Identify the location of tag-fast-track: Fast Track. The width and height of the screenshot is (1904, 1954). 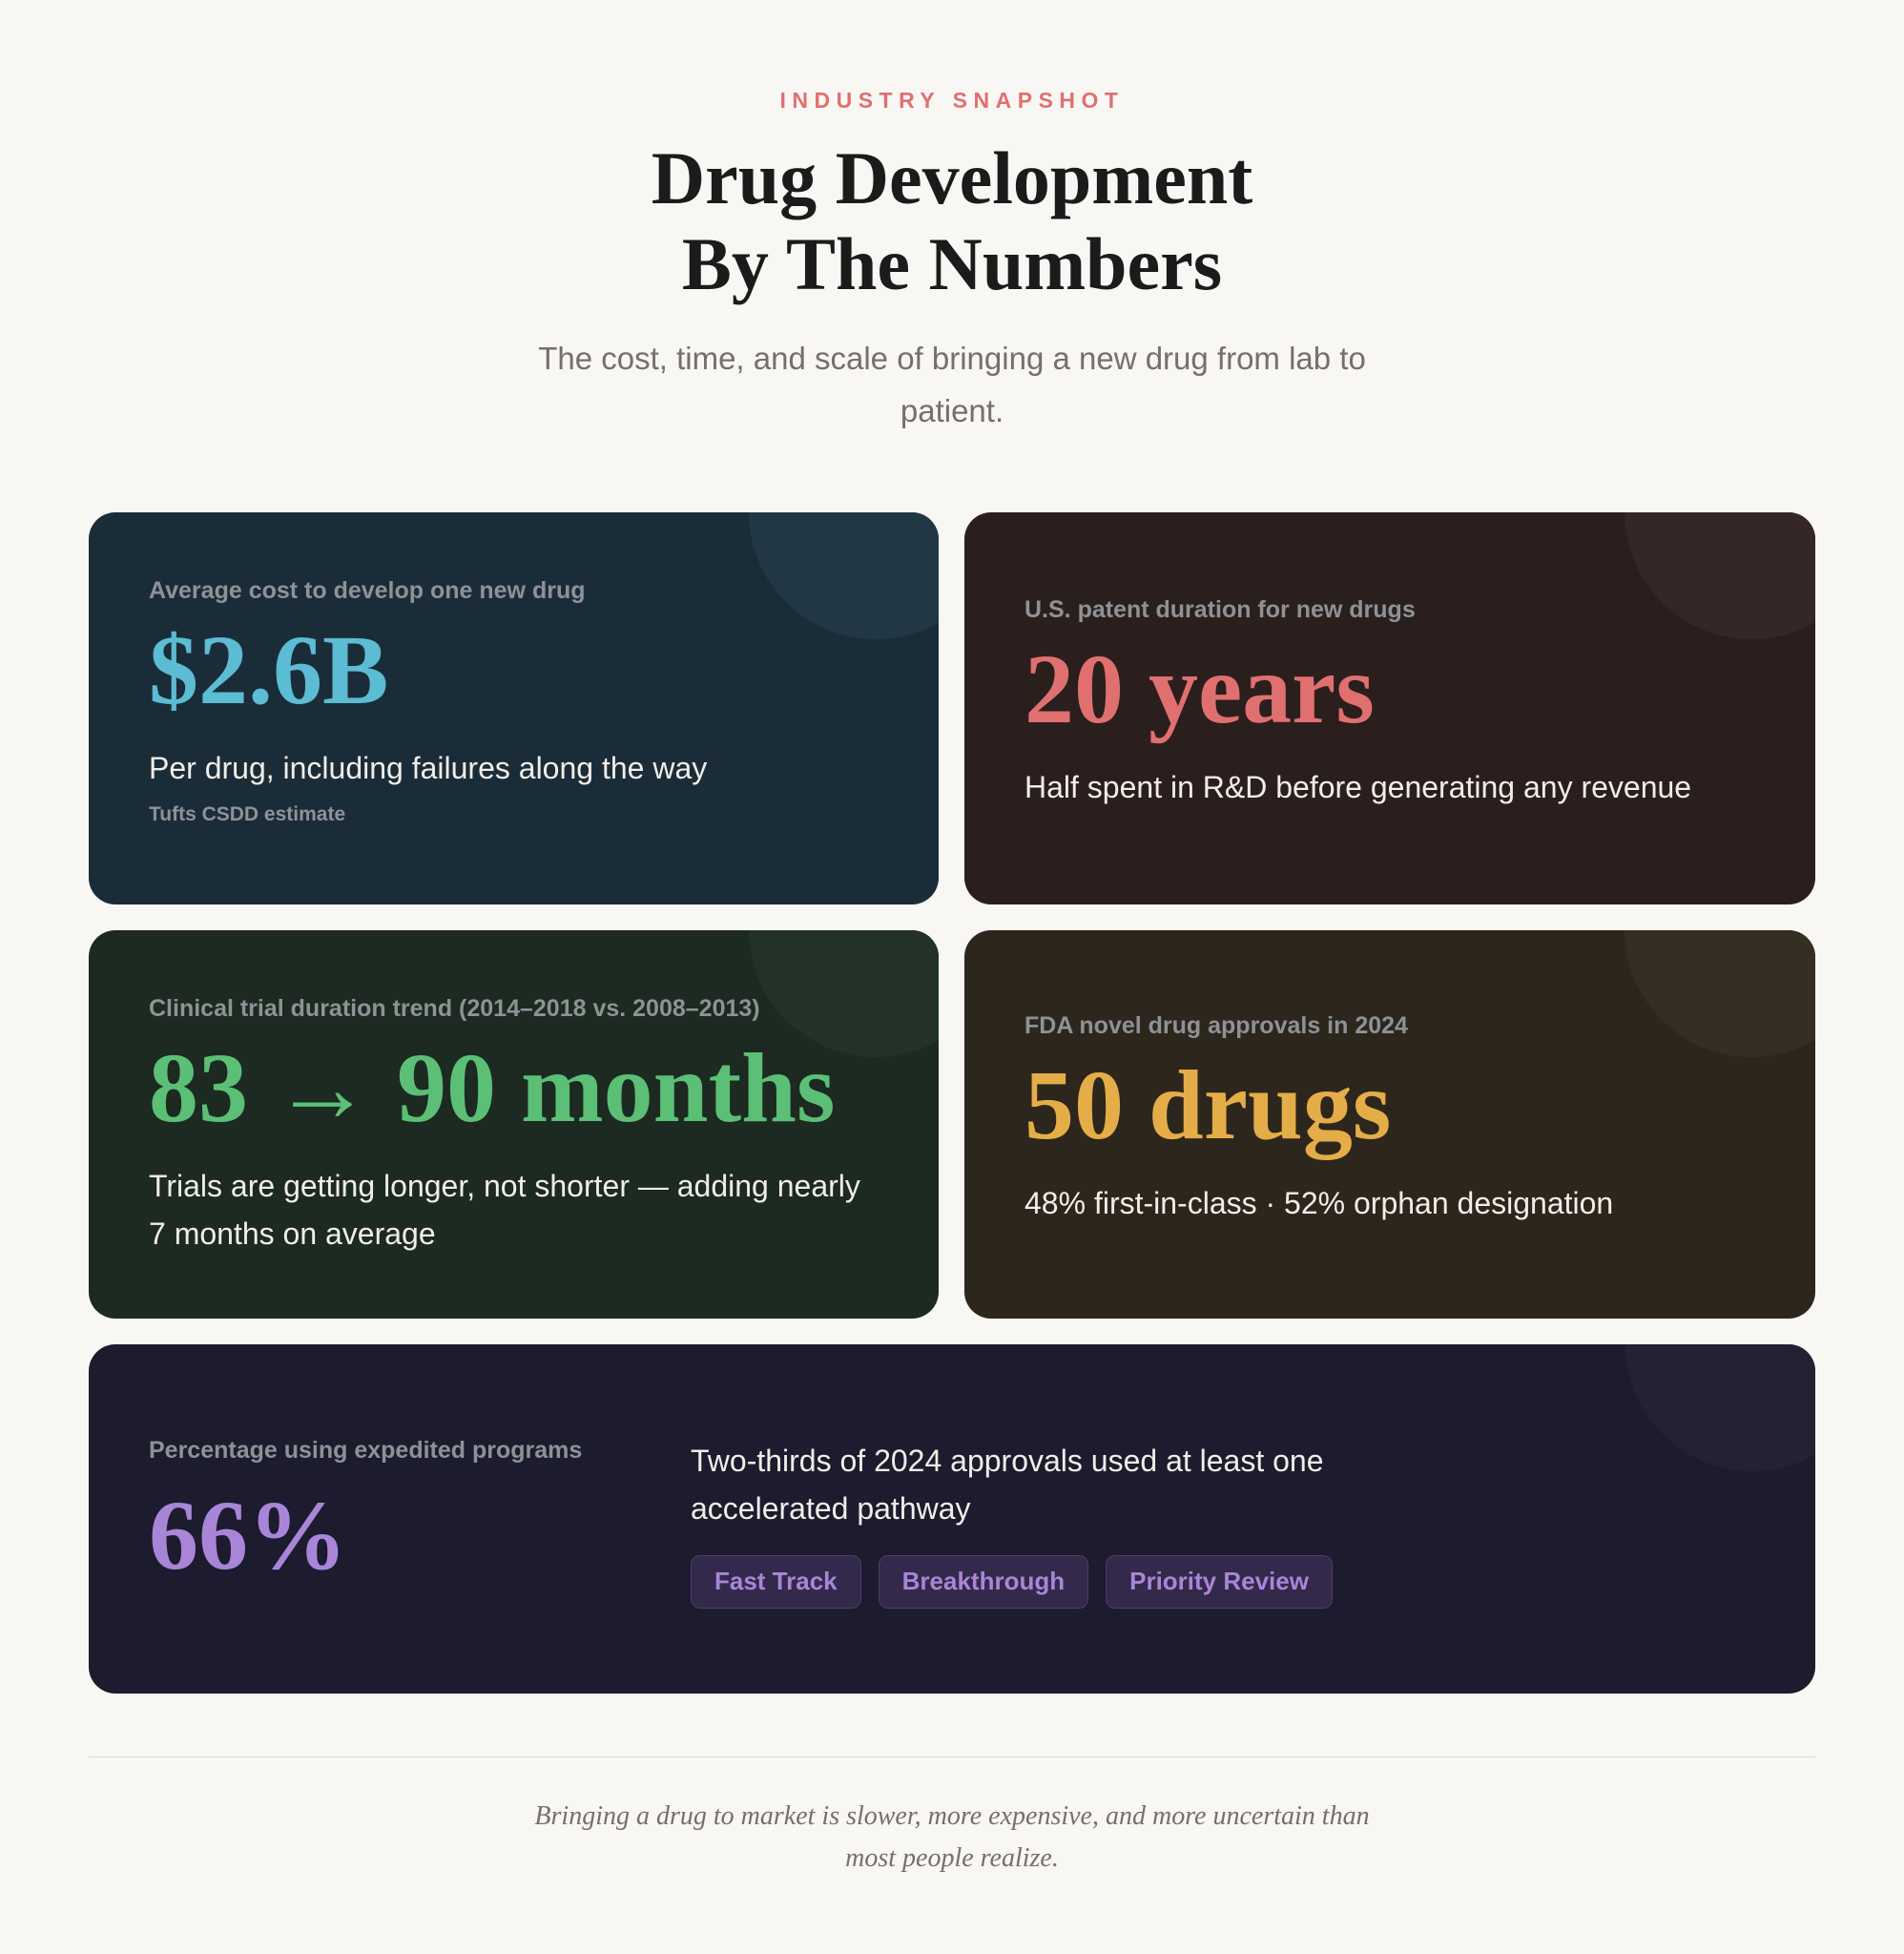
(776, 1582).